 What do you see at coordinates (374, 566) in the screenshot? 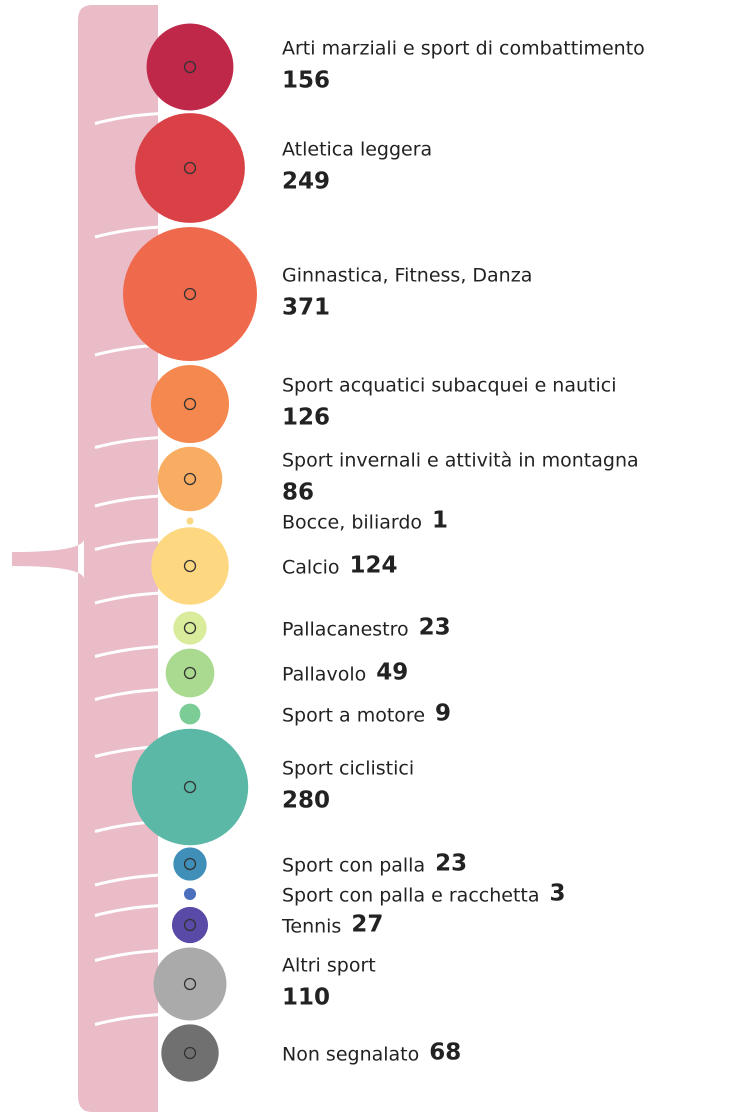
I see `value-label: 124` at bounding box center [374, 566].